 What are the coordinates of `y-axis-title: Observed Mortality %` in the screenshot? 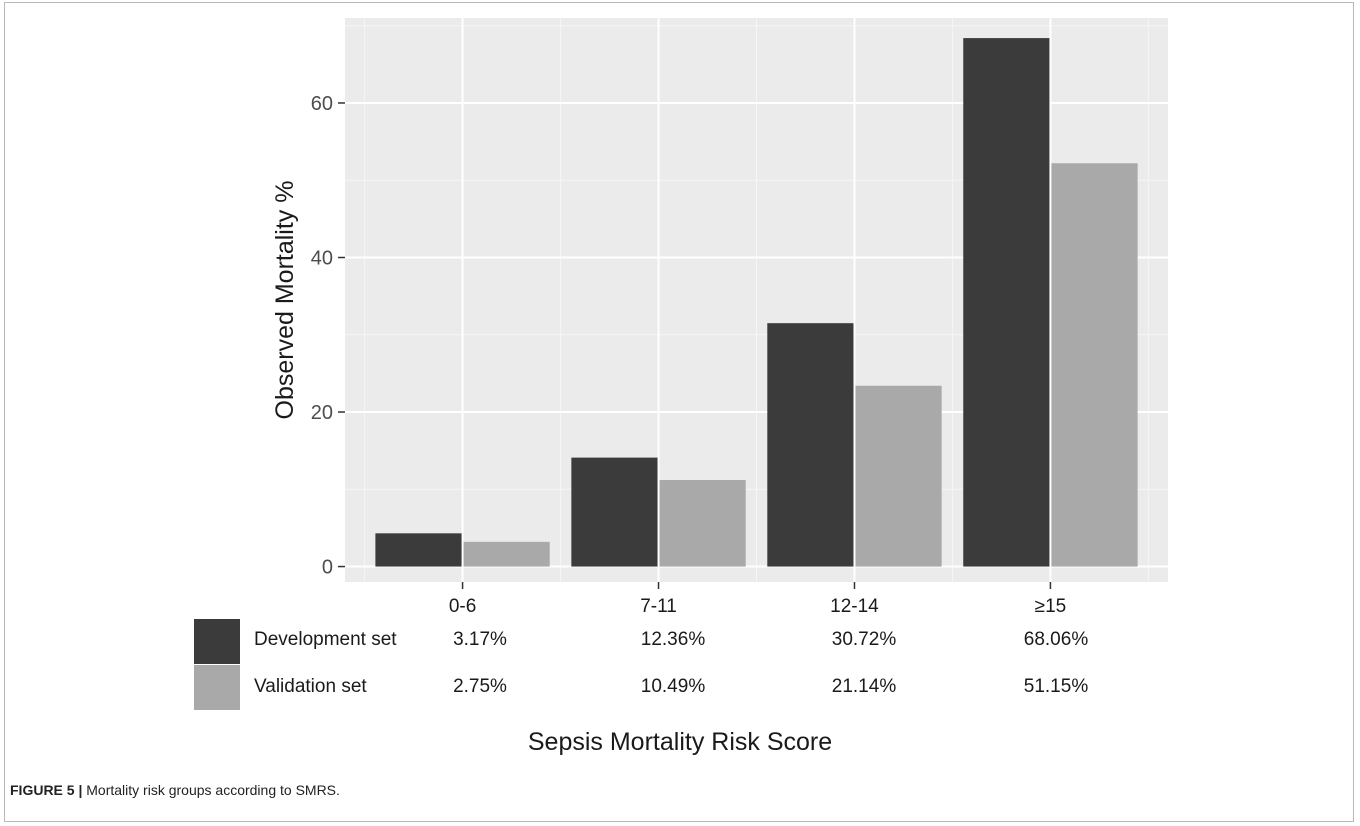 It's located at (285, 300).